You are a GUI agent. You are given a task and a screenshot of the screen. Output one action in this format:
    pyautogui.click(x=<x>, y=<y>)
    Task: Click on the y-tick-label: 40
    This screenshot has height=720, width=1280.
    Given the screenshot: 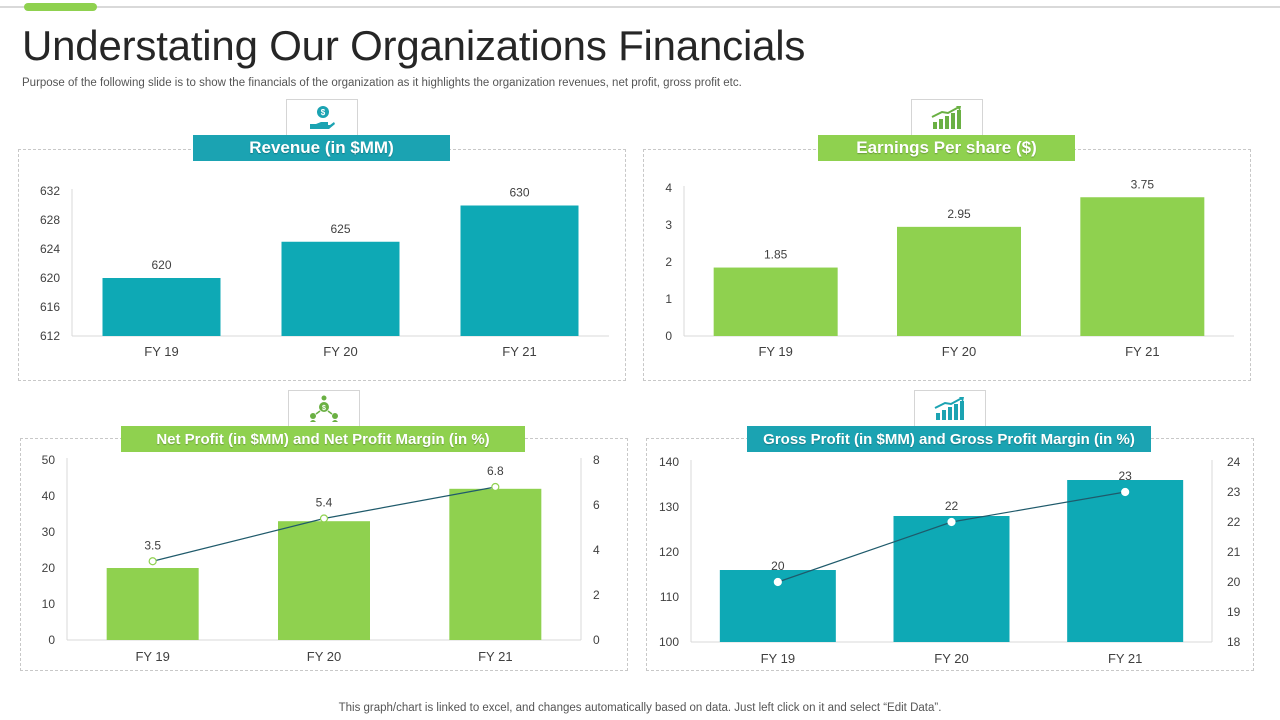 What is the action you would take?
    pyautogui.click(x=49, y=496)
    